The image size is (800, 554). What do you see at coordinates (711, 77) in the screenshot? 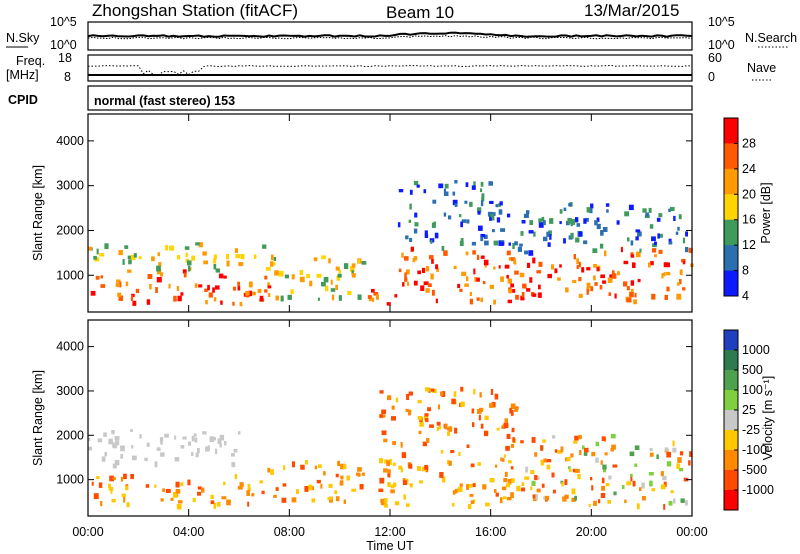
I see `nave-tick-bottom: 0` at bounding box center [711, 77].